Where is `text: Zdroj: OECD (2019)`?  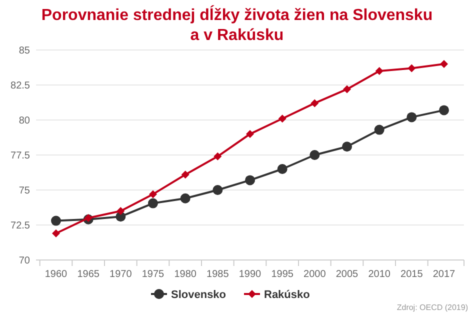
text: Zdroj: OECD (2019) is located at coordinates (432, 307).